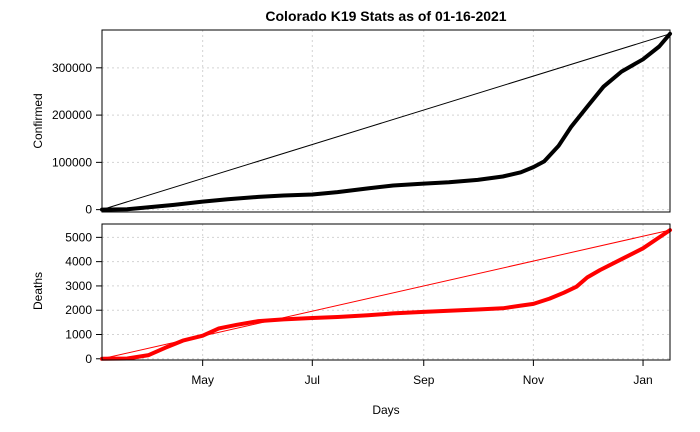 This screenshot has height=432, width=700. Describe the element at coordinates (38, 120) in the screenshot. I see `y-axis-label-confirmed: Confirmed` at that location.